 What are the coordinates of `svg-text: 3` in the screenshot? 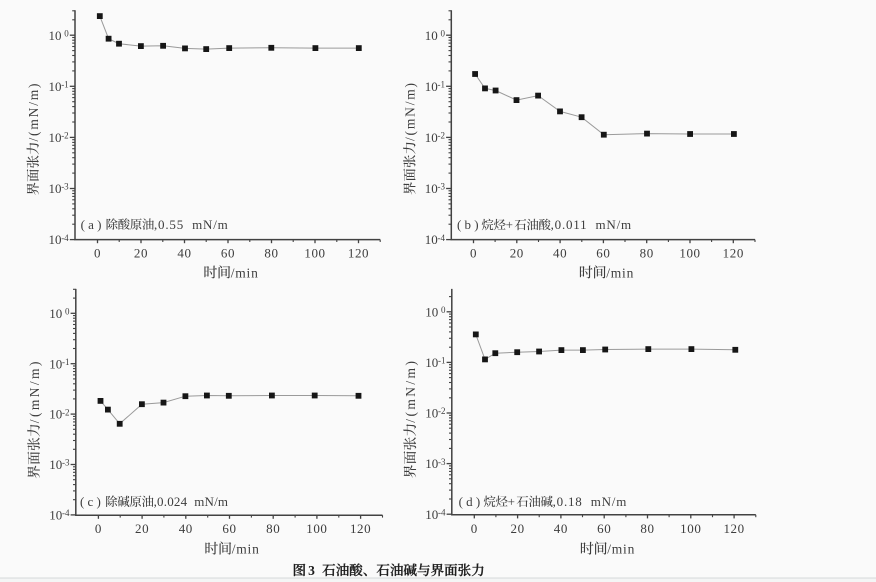 It's located at (311, 570).